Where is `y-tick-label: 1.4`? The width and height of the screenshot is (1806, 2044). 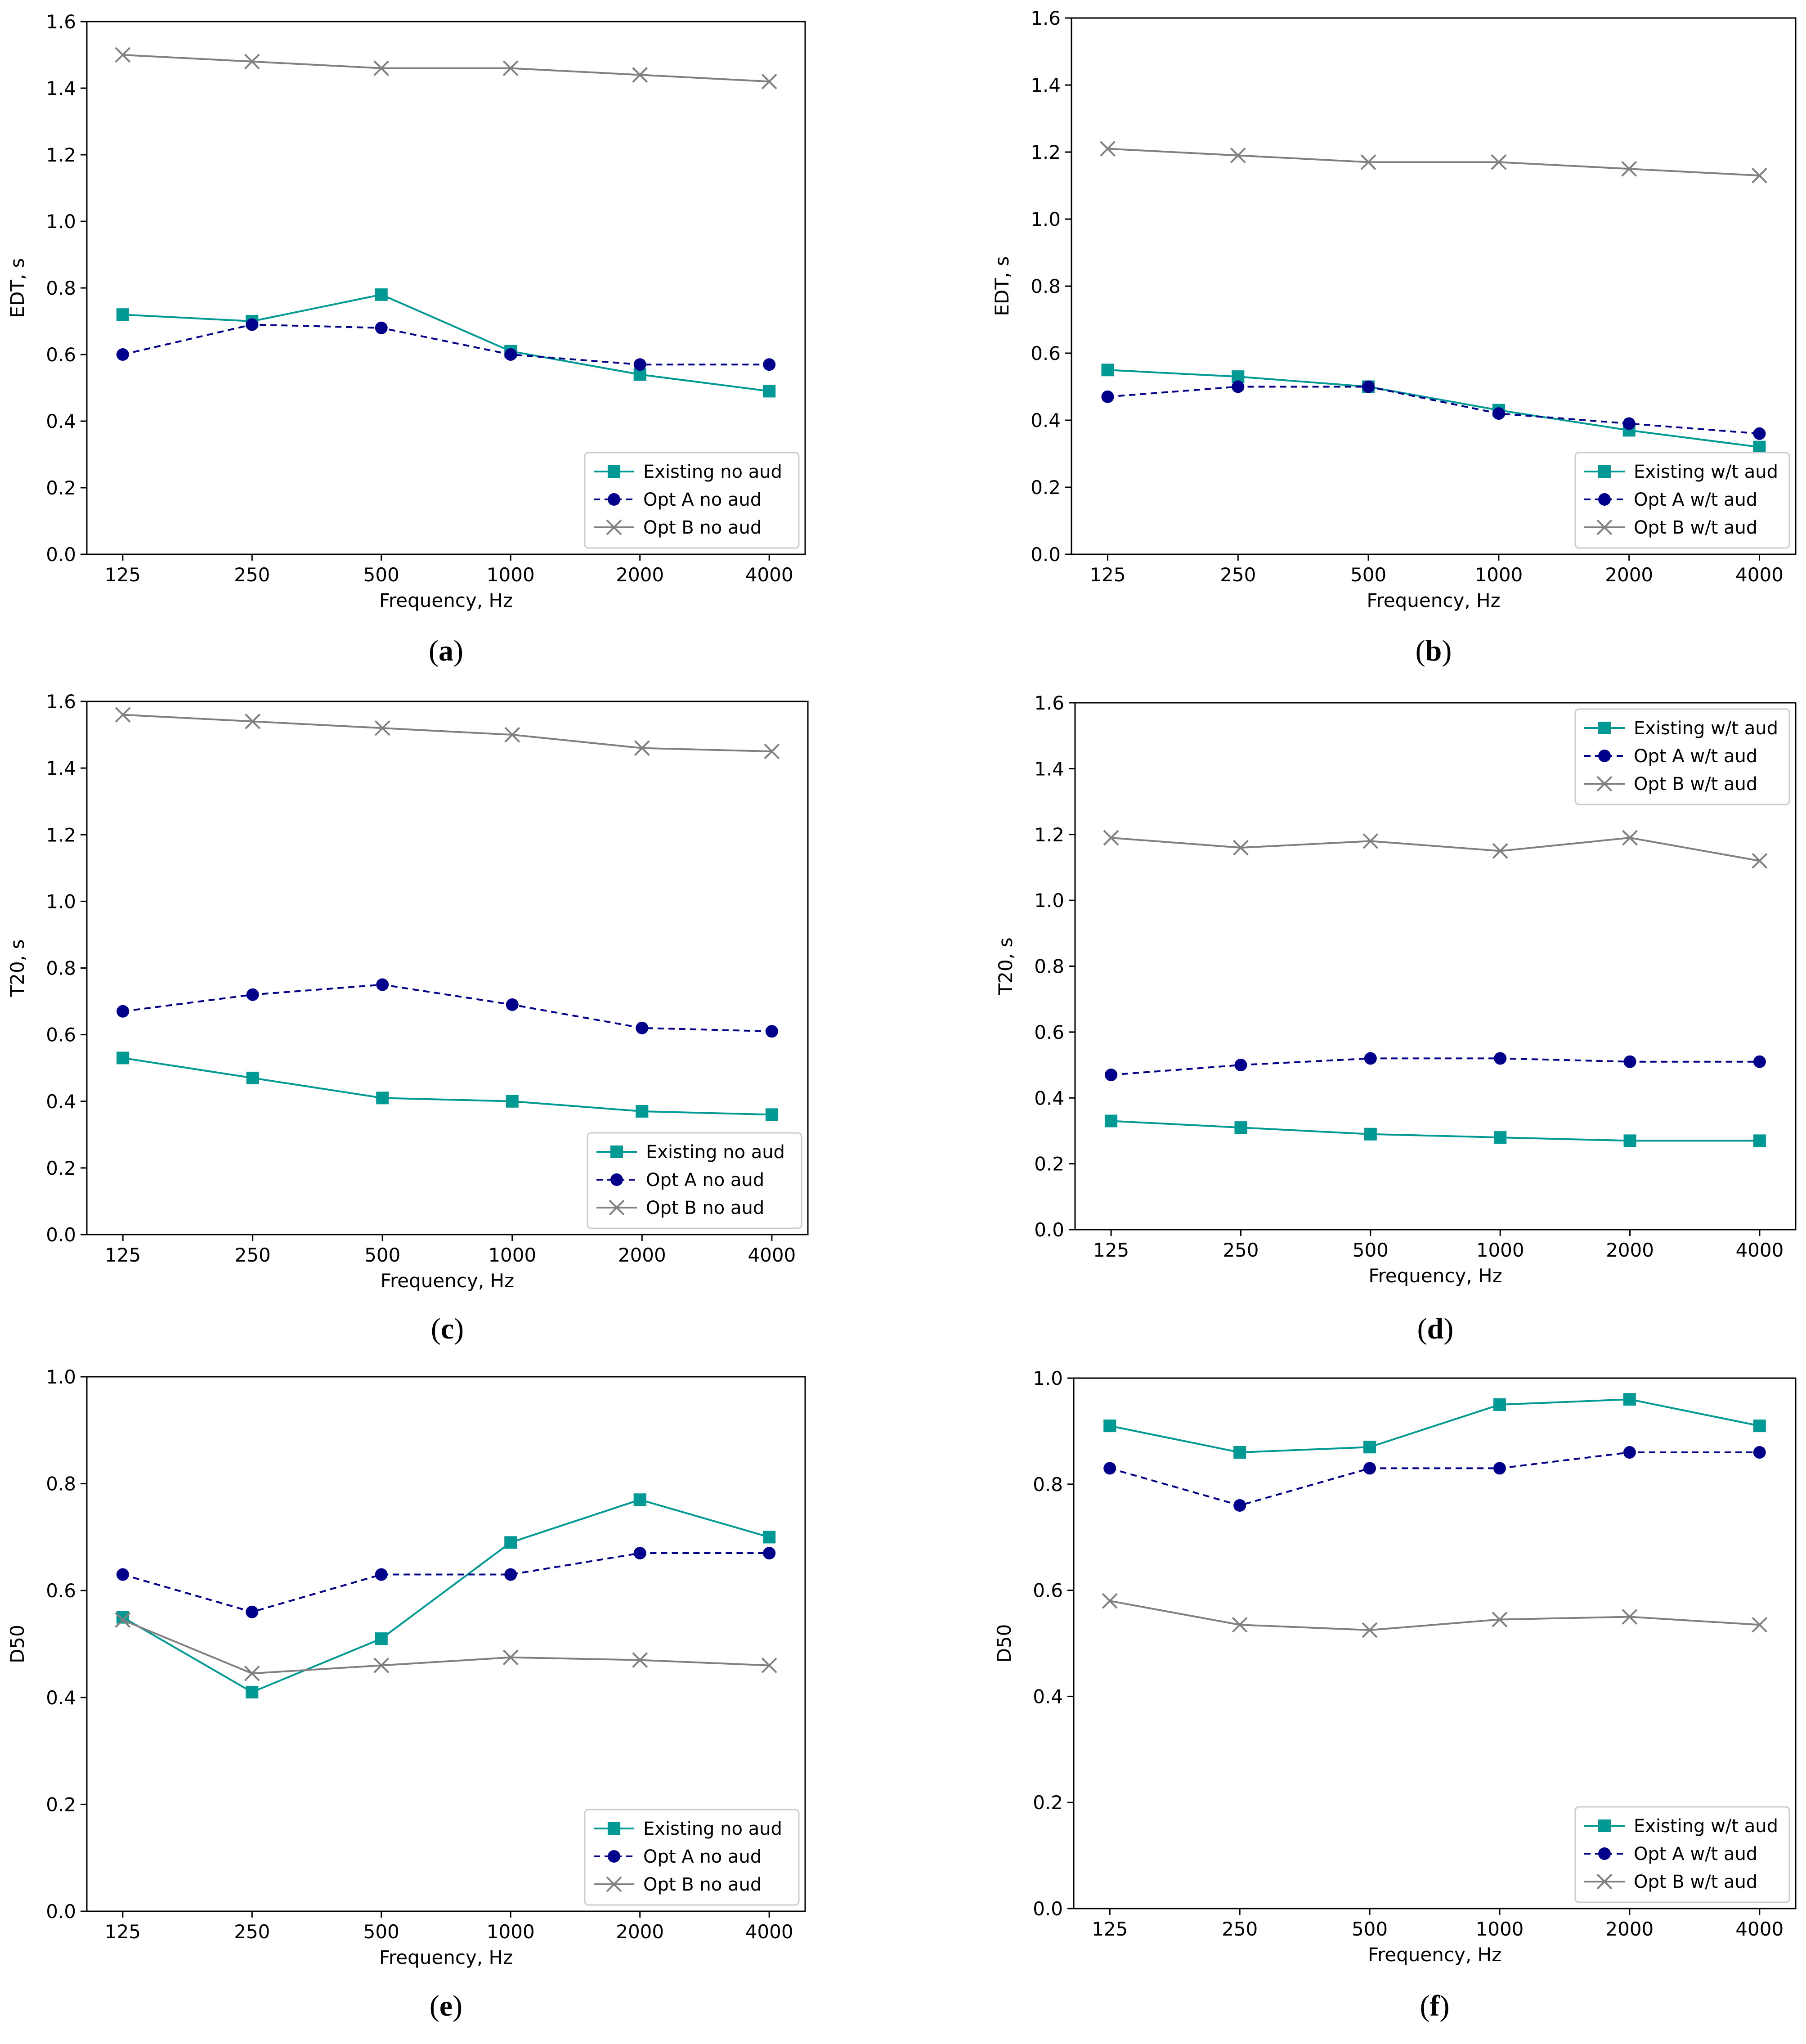
y-tick-label: 1.4 is located at coordinates (61, 88).